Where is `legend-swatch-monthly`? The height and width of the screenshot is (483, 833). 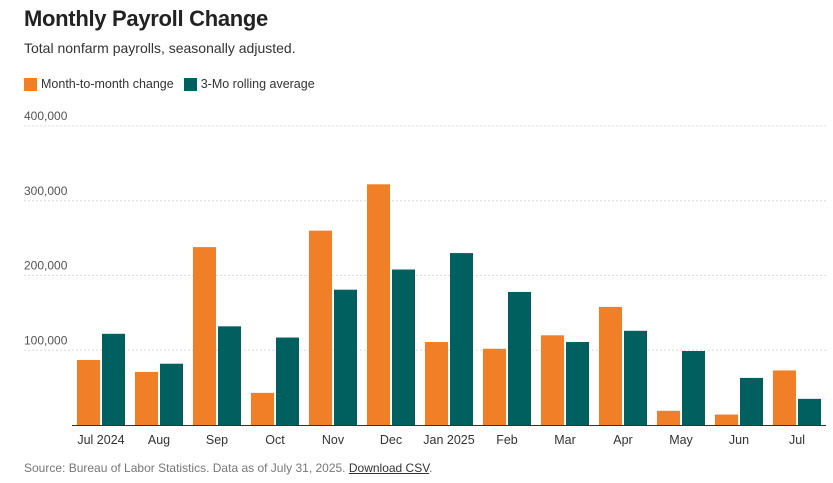
legend-swatch-monthly is located at coordinates (30, 84).